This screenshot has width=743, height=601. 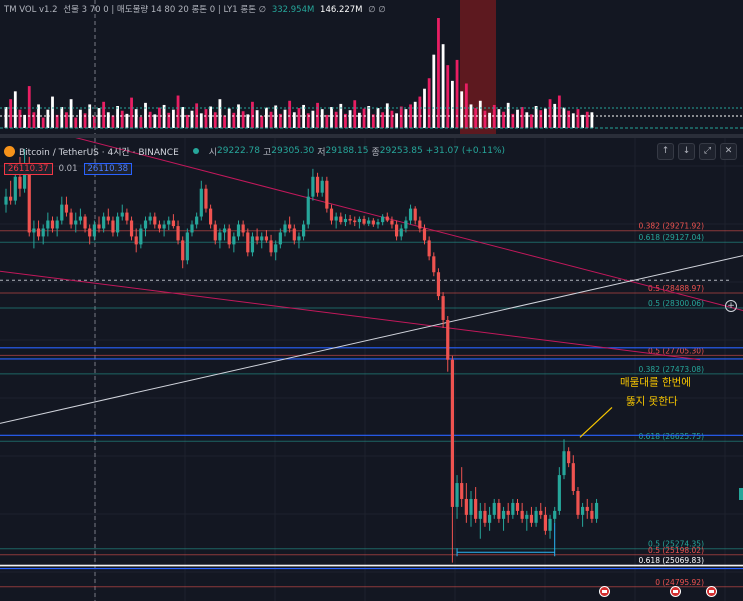 What do you see at coordinates (293, 151) in the screenshot?
I see `high-value: 29305.30` at bounding box center [293, 151].